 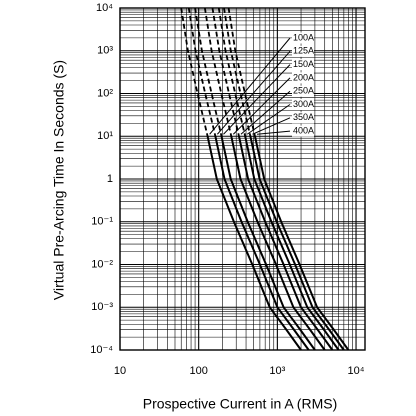 What do you see at coordinates (59, 180) in the screenshot?
I see `y-axis-label: Virtual Pre-Arcing Time In Seconds (S)` at bounding box center [59, 180].